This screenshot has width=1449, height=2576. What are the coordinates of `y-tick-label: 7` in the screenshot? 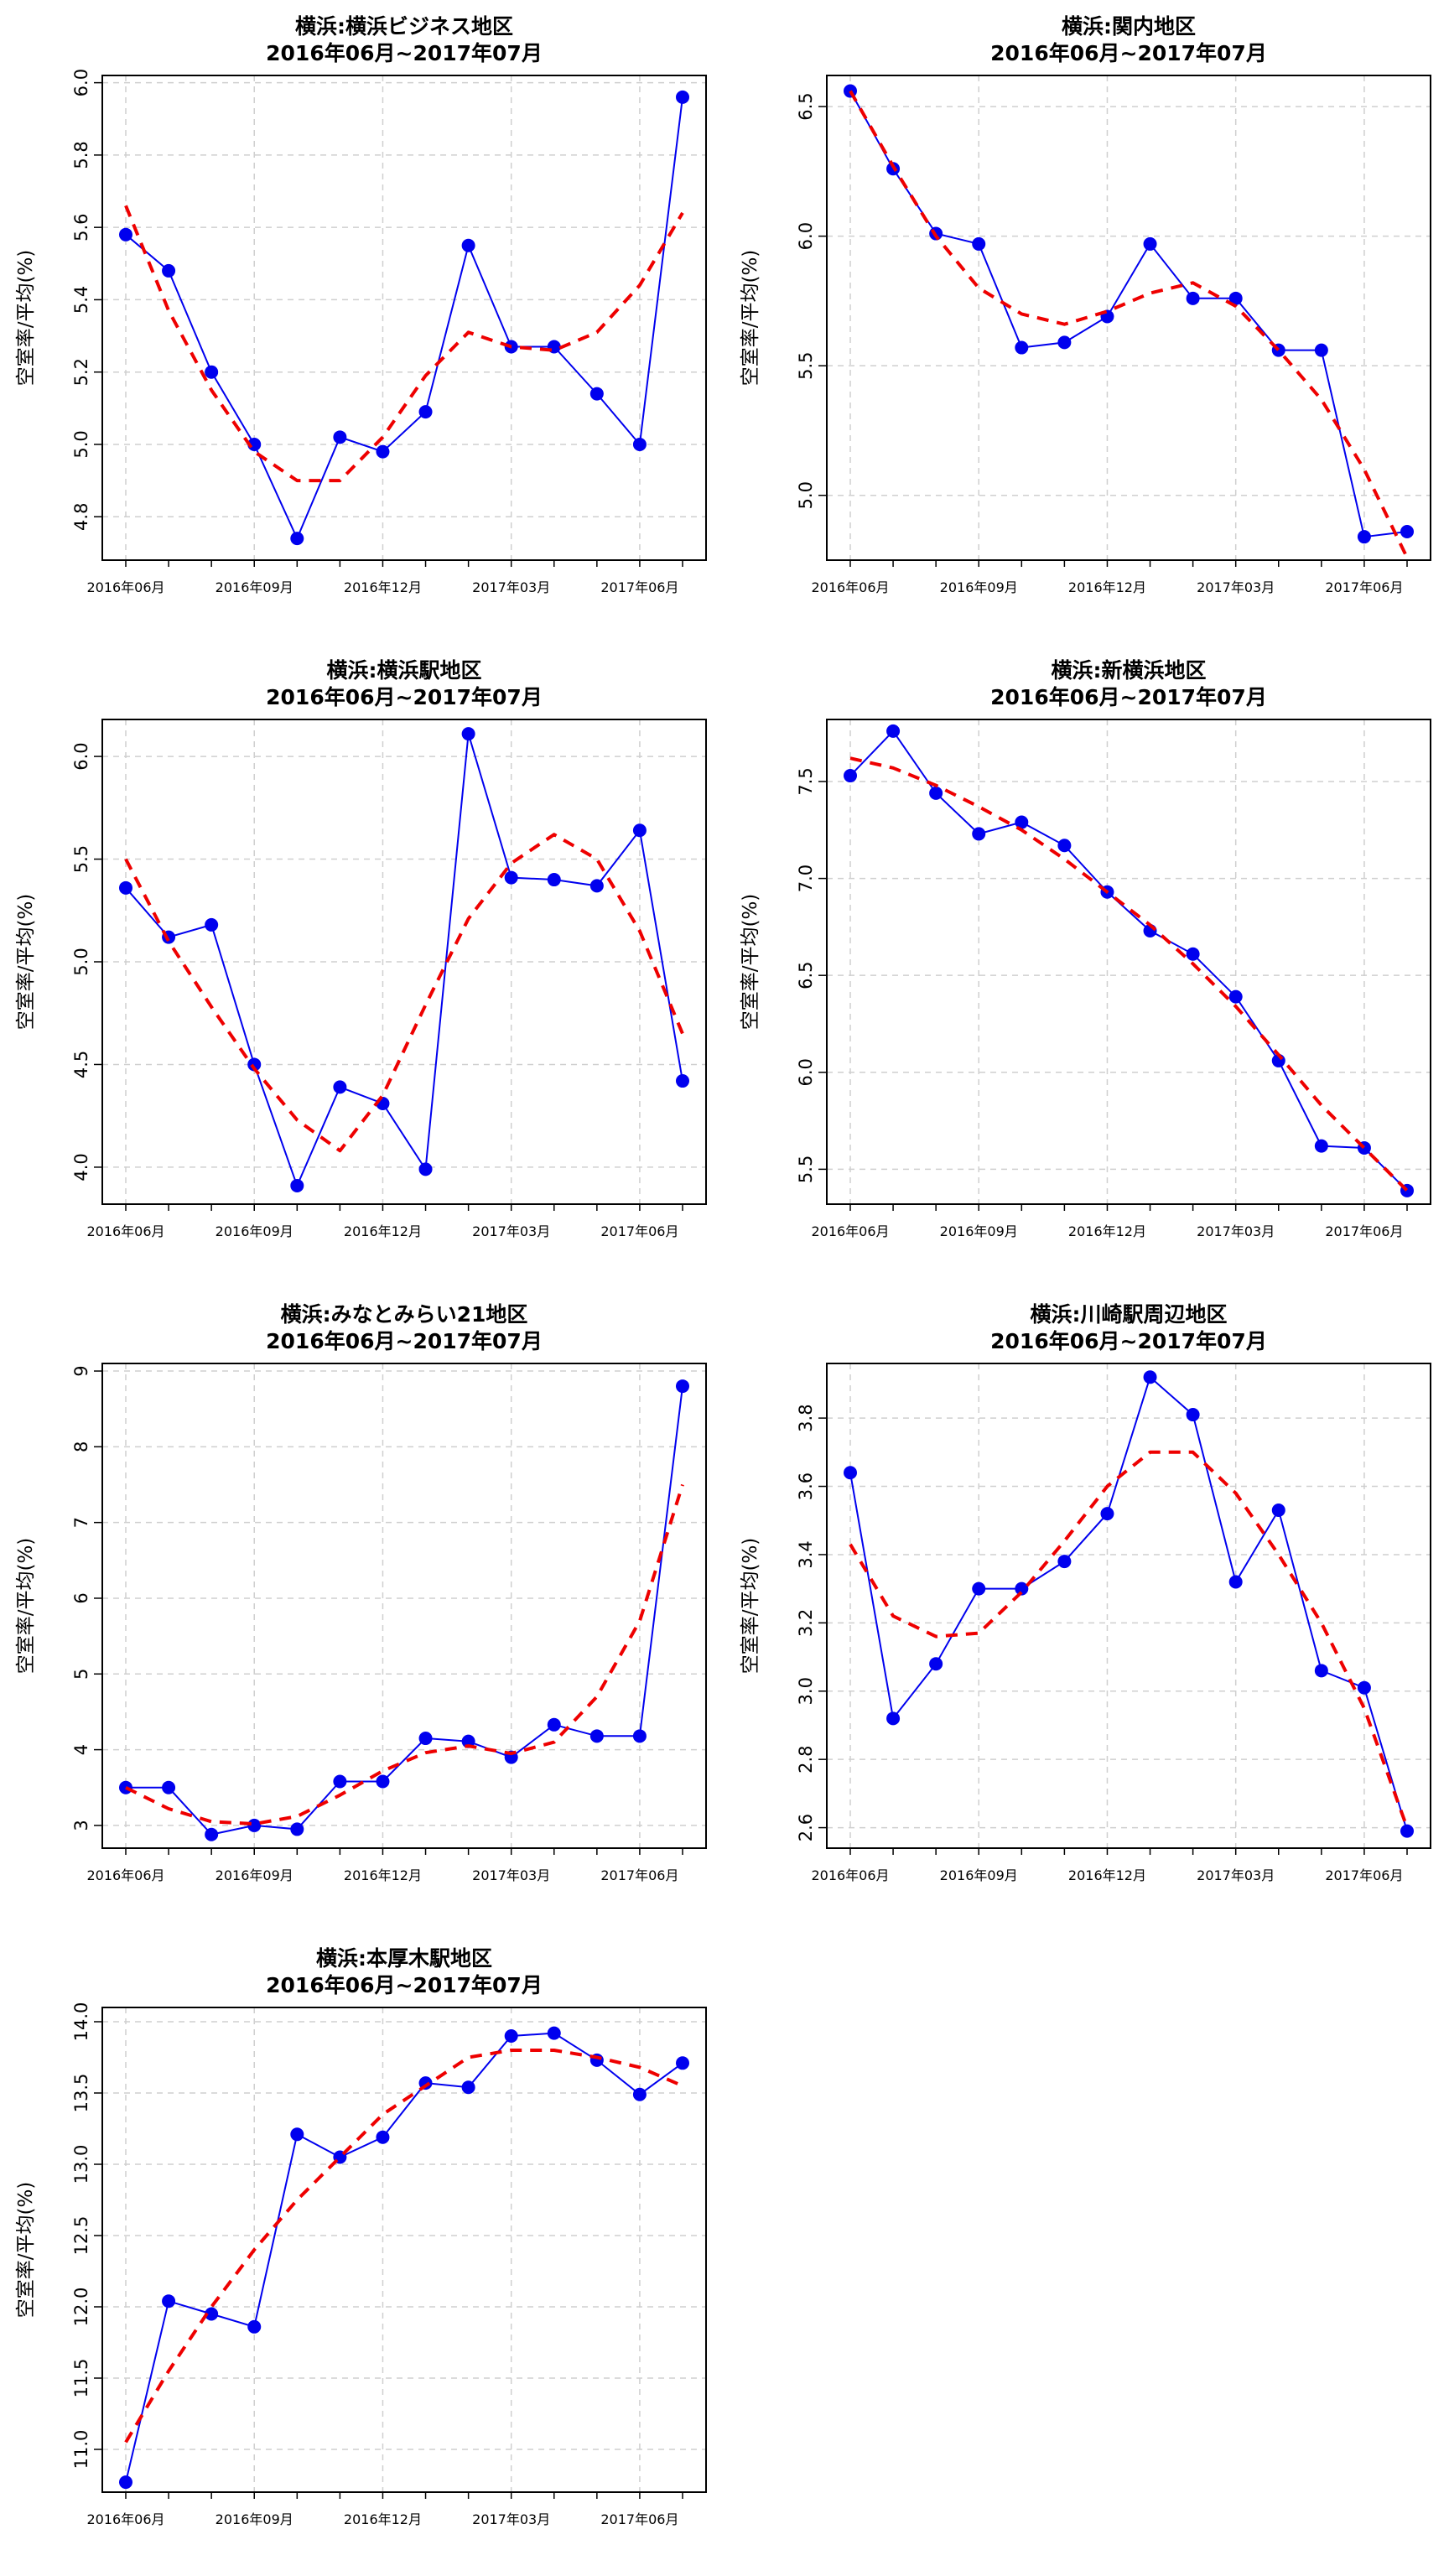 It's located at (81, 1522).